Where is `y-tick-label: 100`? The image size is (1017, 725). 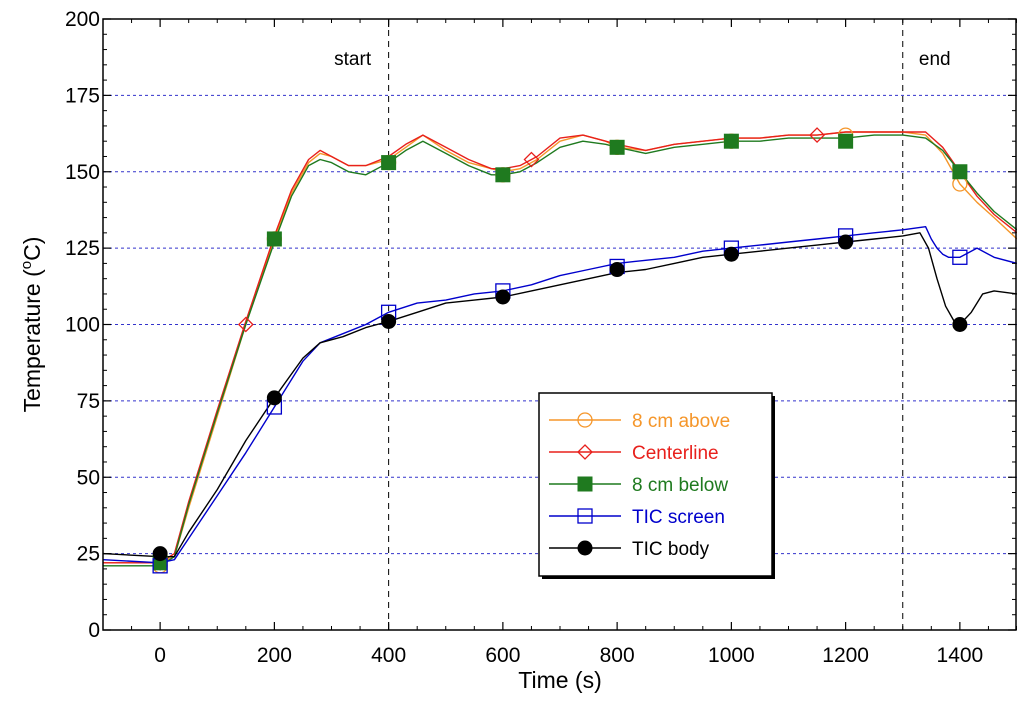
y-tick-label: 100 is located at coordinates (82, 325).